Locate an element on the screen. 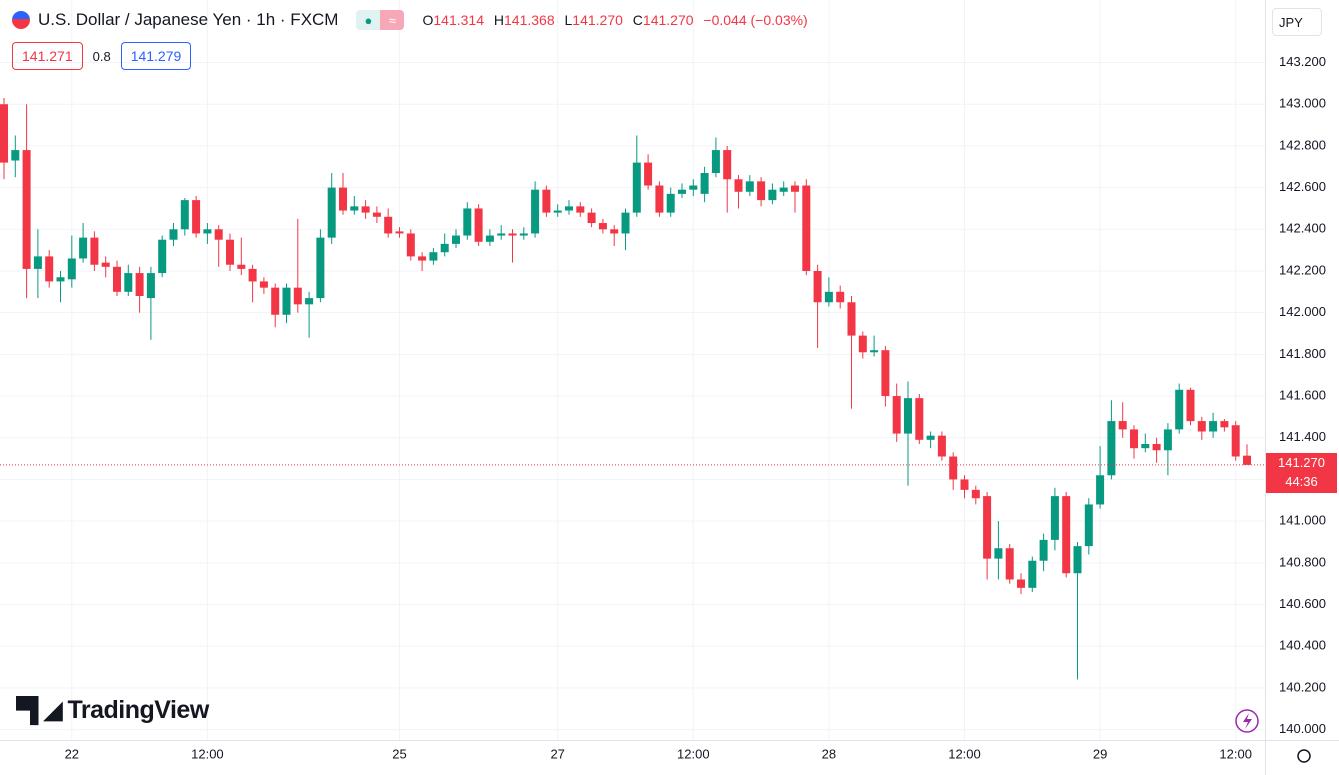 This screenshot has height=775, width=1339. currency-button: JPY is located at coordinates (1297, 22).